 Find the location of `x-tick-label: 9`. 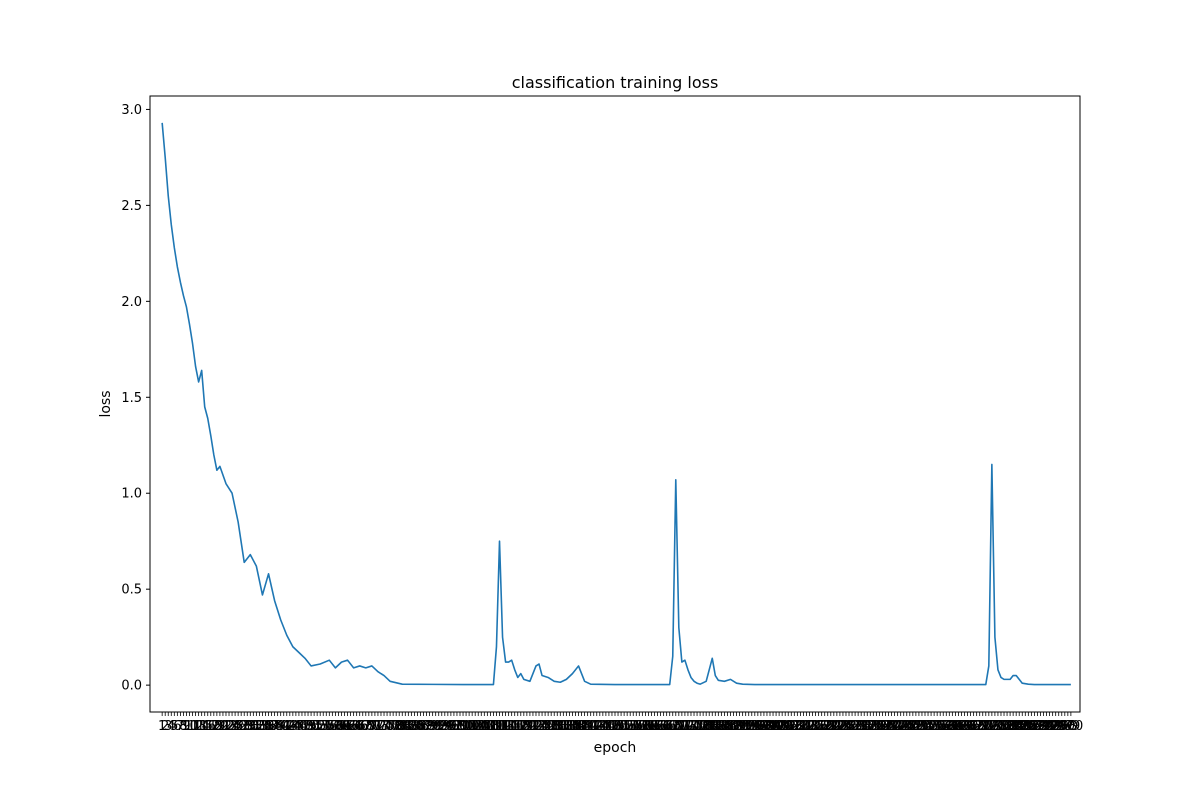

x-tick-label: 9 is located at coordinates (186, 726).